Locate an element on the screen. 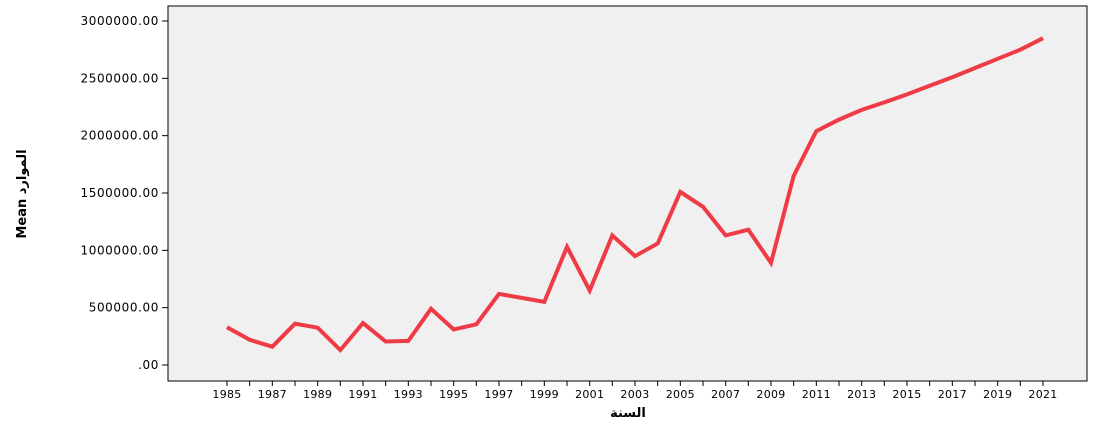  x-tick-label: 2007 is located at coordinates (725, 394).